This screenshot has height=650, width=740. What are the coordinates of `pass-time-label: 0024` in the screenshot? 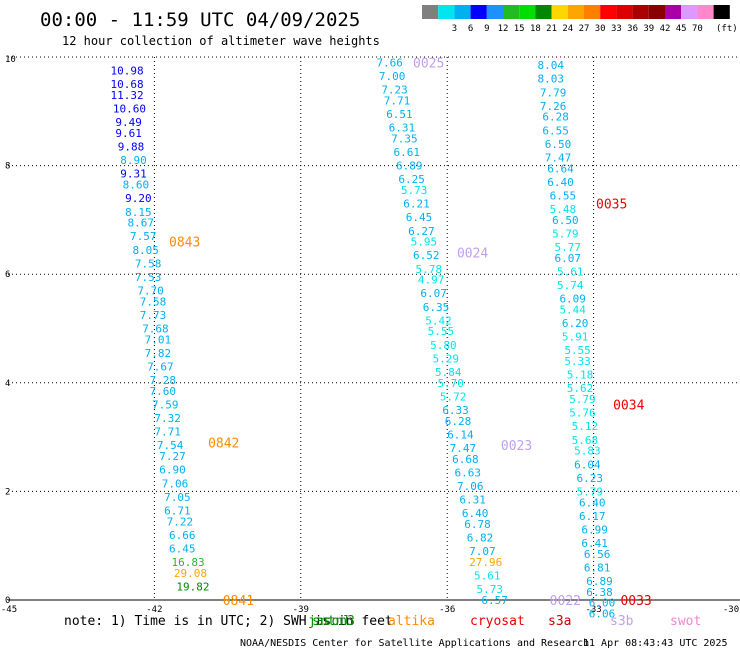 It's located at (472, 253).